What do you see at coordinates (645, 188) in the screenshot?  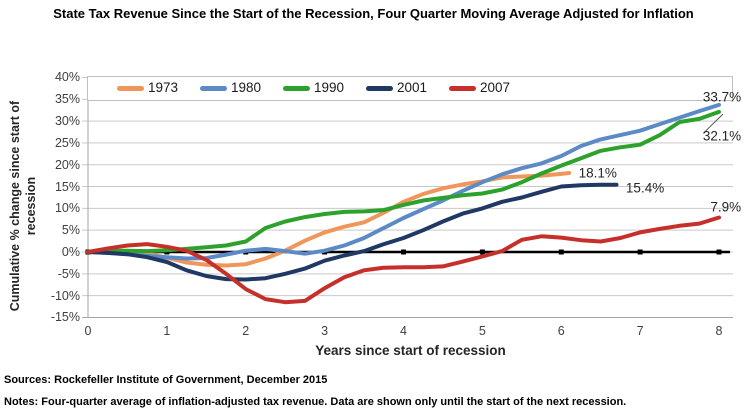 I see `end-value-label: 15.4%` at bounding box center [645, 188].